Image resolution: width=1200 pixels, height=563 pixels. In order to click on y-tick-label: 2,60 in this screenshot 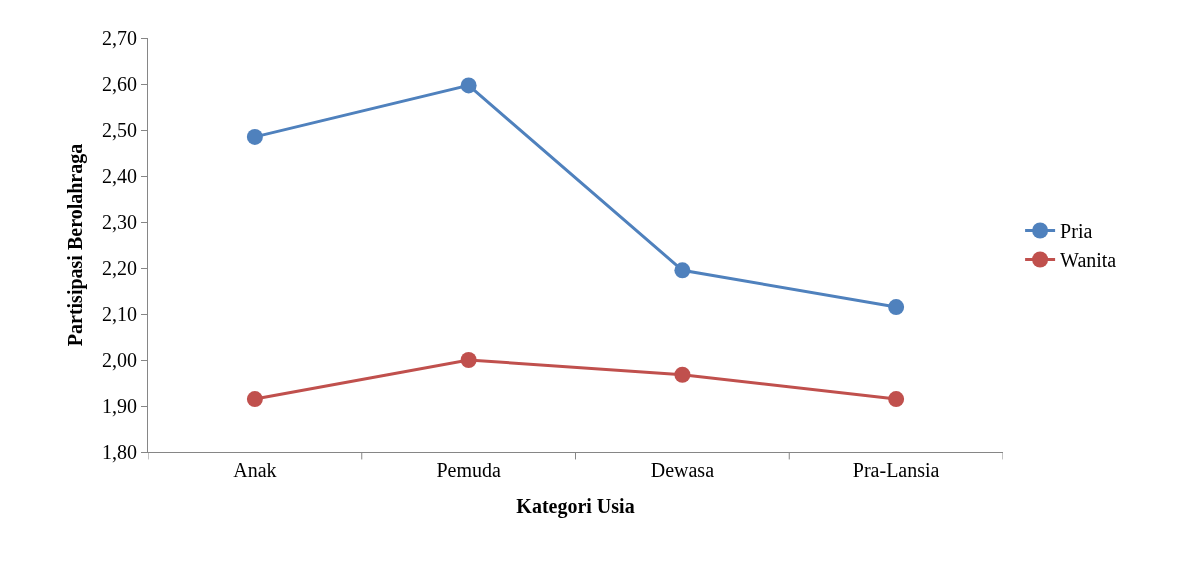, I will do `click(119, 84)`.